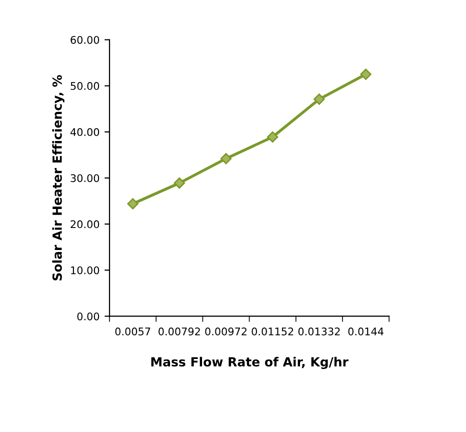 This screenshot has width=466, height=432. I want to click on x-tick-label: 0.00792, so click(179, 332).